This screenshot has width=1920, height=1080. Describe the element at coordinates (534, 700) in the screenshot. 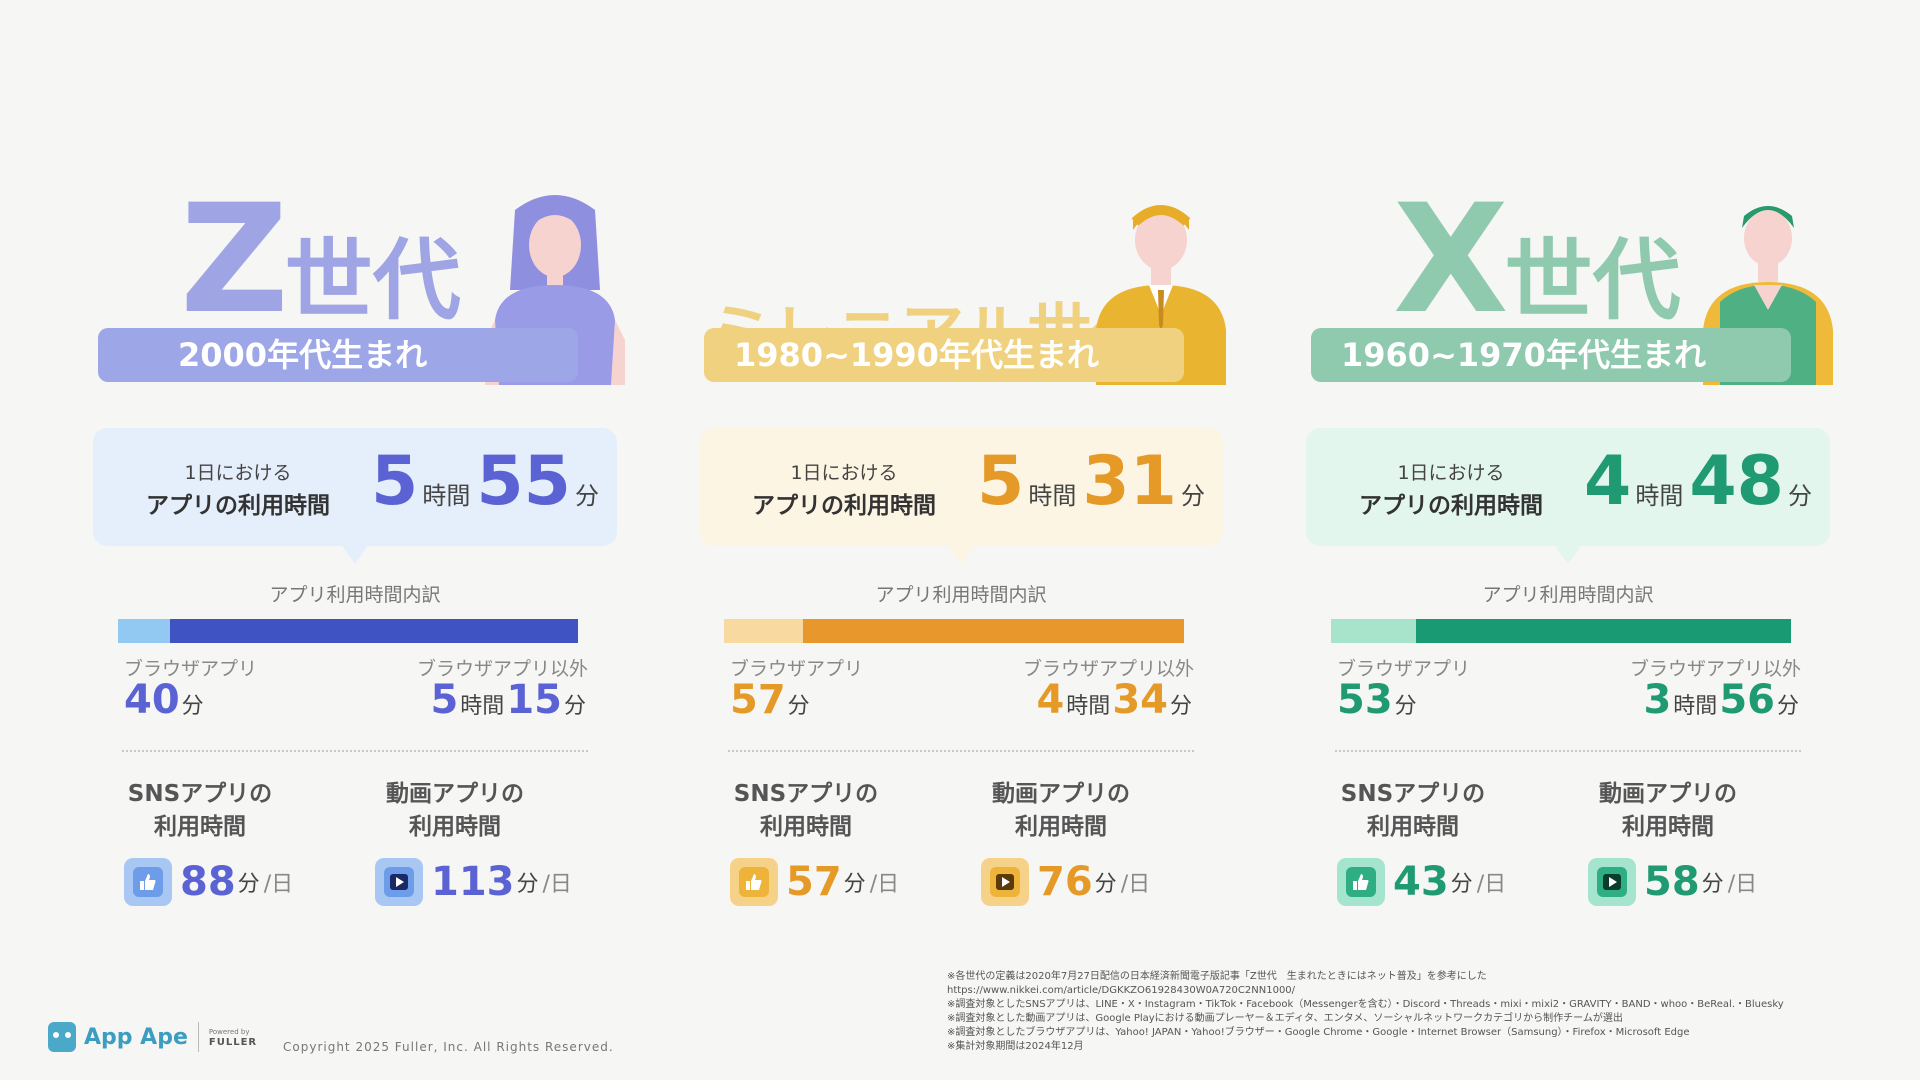

I see `non-browser-minutes: 15` at that location.